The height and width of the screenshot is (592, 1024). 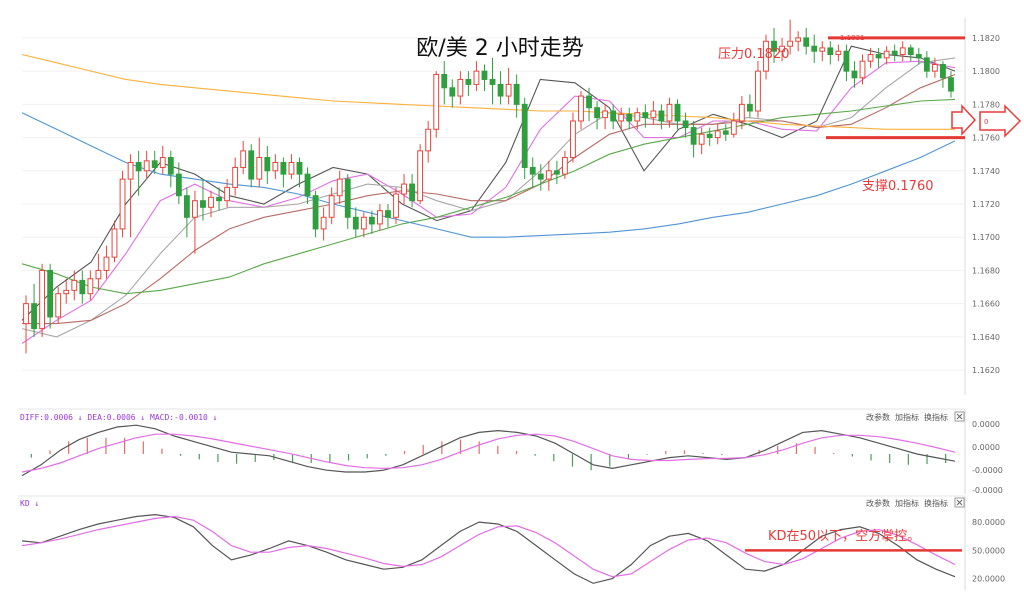 I want to click on chart-title: 欧/美 2 小时走势, so click(x=499, y=48).